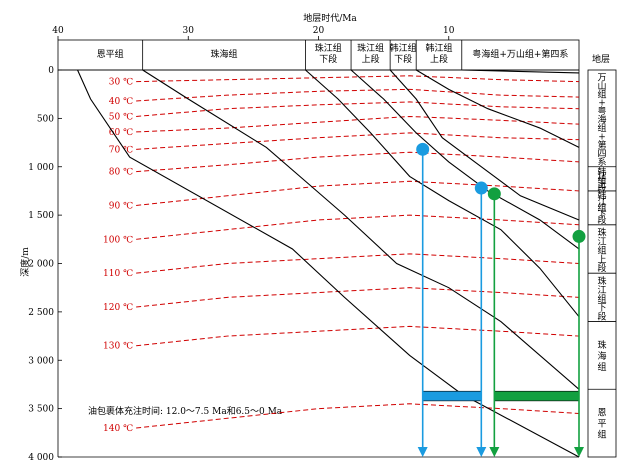 This screenshot has height=471, width=636. Describe the element at coordinates (121, 206) in the screenshot. I see `isotherm-label: 90 ℃` at that location.